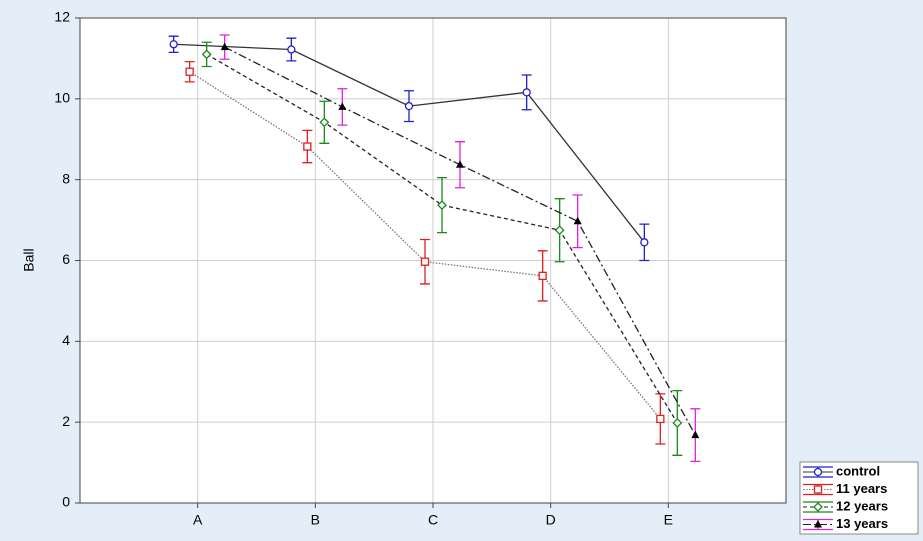  Describe the element at coordinates (433, 520) in the screenshot. I see `x-tick-label: C` at that location.